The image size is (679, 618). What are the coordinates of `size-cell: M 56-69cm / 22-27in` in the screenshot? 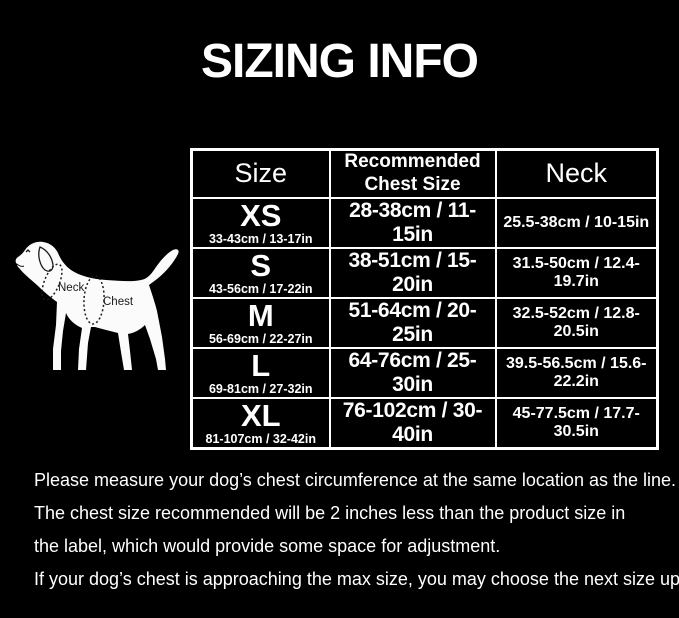 It's located at (260, 322).